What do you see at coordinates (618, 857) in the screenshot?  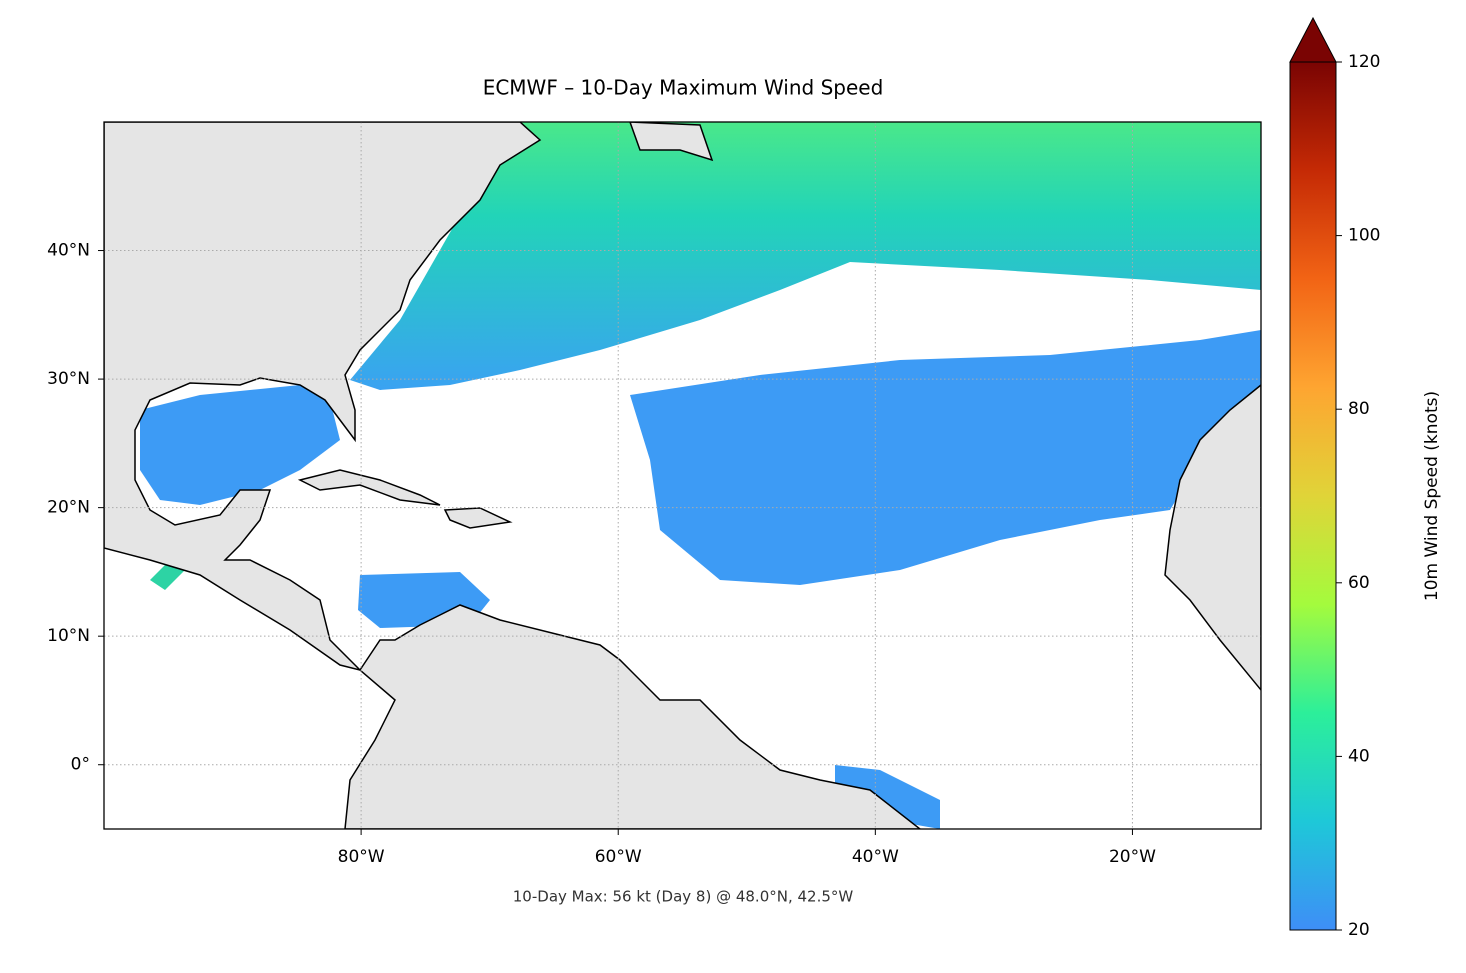 I see `x-tick-label: 60°W` at bounding box center [618, 857].